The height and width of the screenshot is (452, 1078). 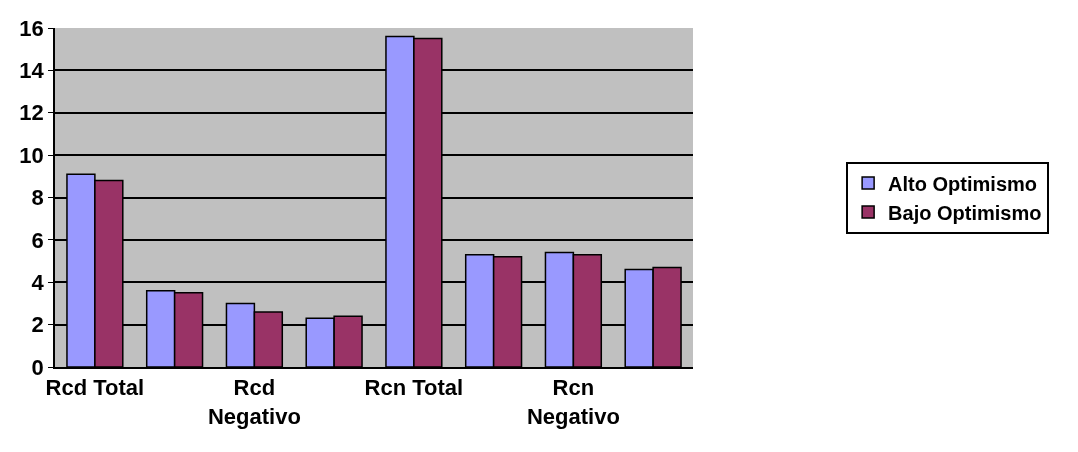 I want to click on legend-label: Alto Optimismo, so click(x=963, y=183).